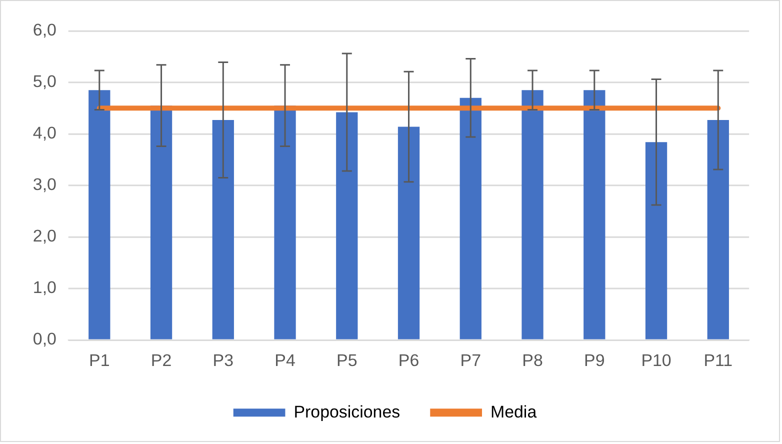 This screenshot has width=782, height=444. Describe the element at coordinates (44, 288) in the screenshot. I see `y-tick-label: 1,0` at that location.